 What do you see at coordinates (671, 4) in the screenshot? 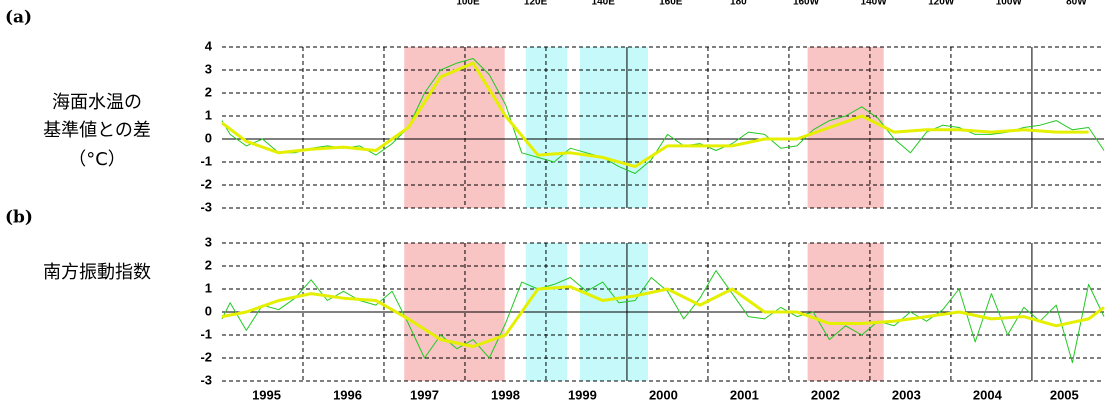
I see `top-label: 160E` at bounding box center [671, 4].